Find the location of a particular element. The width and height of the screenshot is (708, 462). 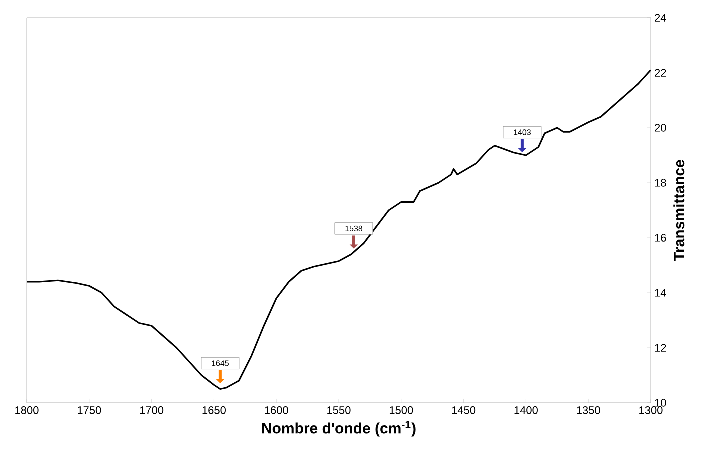

x-tick-label: 1450 is located at coordinates (464, 410).